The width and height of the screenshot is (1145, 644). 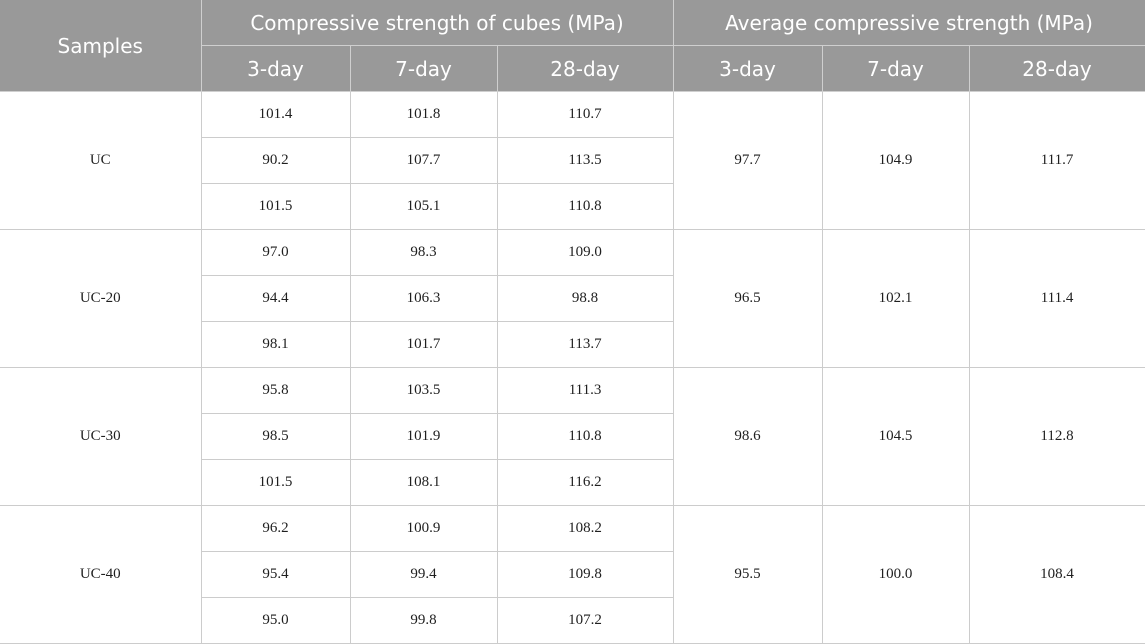 I want to click on cube-strength-3day-cell: 95.4, so click(x=276, y=574).